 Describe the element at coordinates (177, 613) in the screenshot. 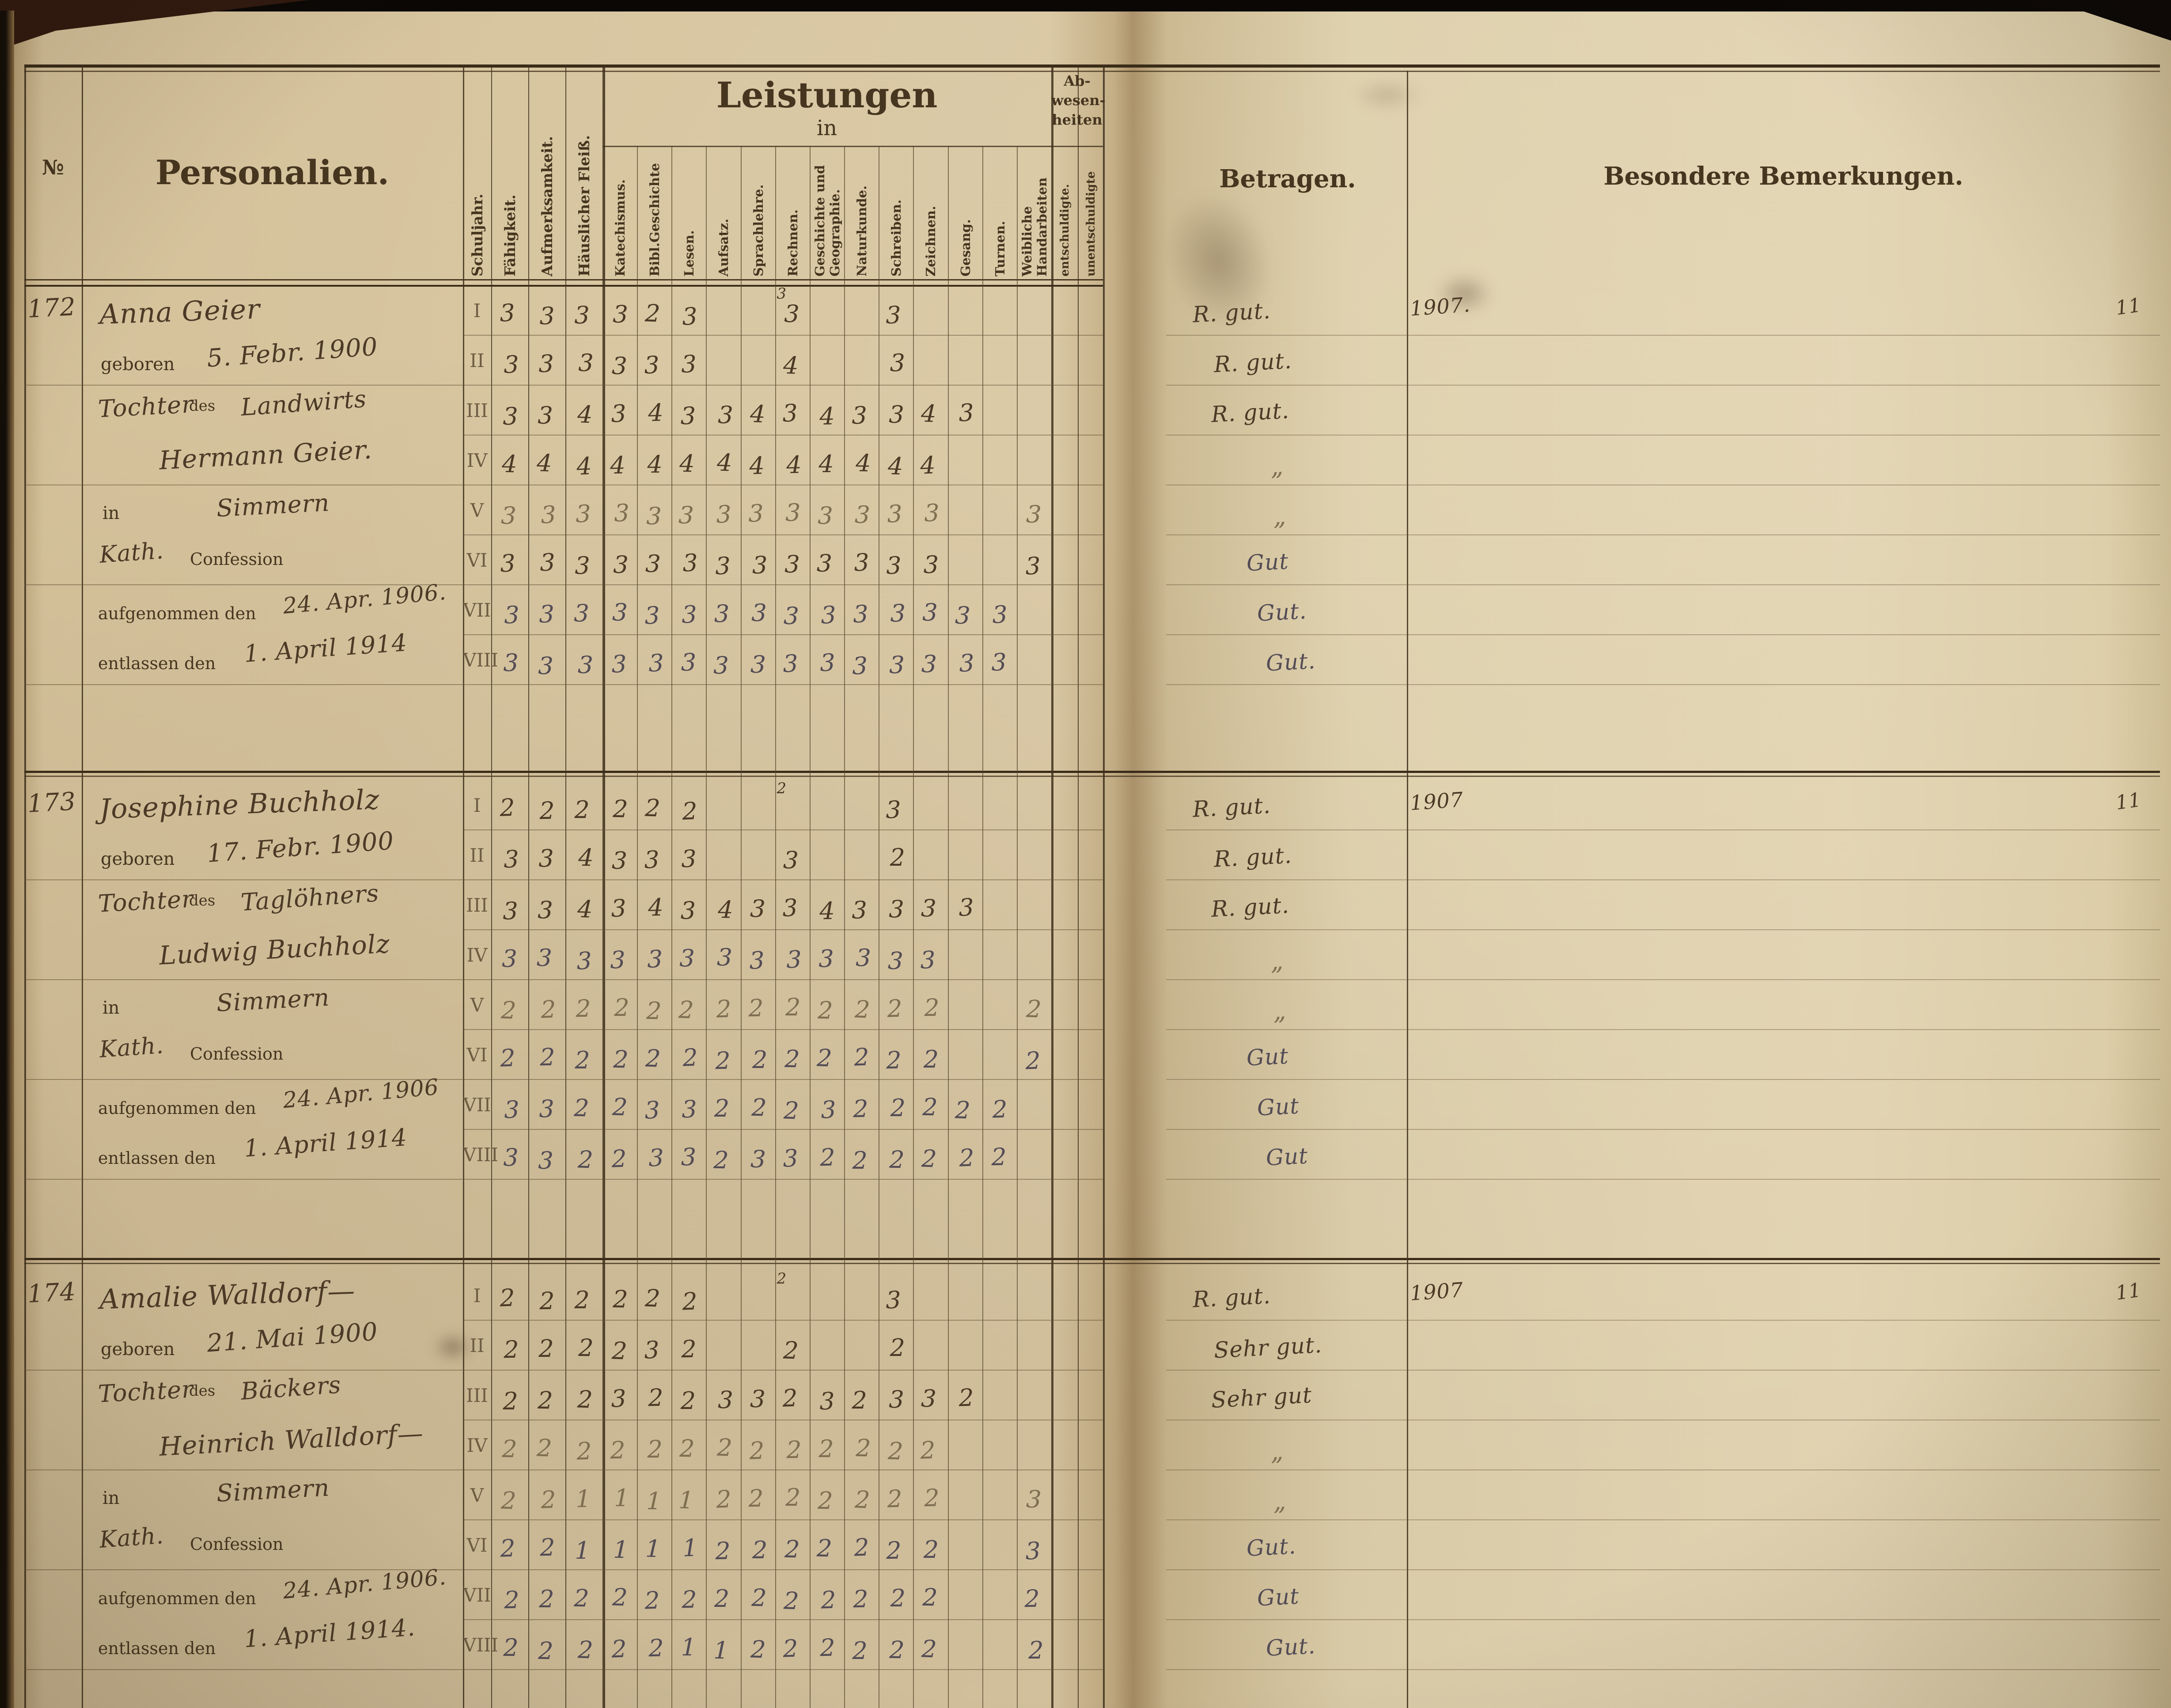

I see `label-aufgenommen: aufgenommen den` at that location.